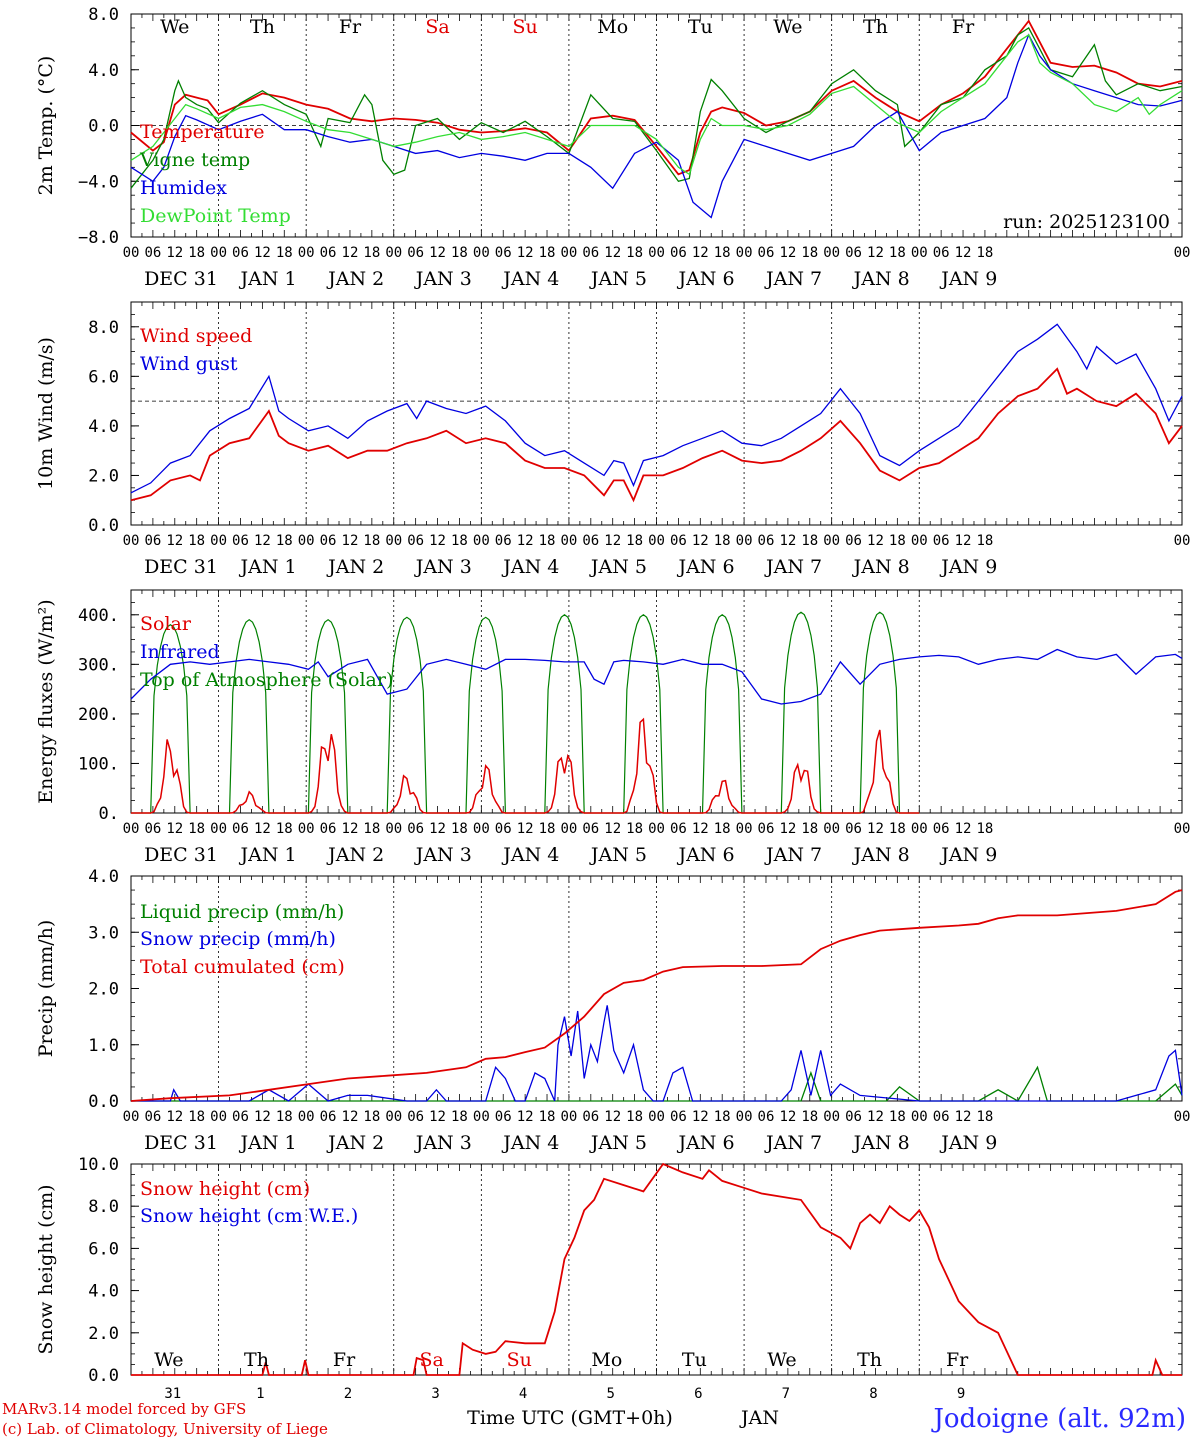 The height and width of the screenshot is (1440, 1194). I want to click on series-humidex, so click(656, 126).